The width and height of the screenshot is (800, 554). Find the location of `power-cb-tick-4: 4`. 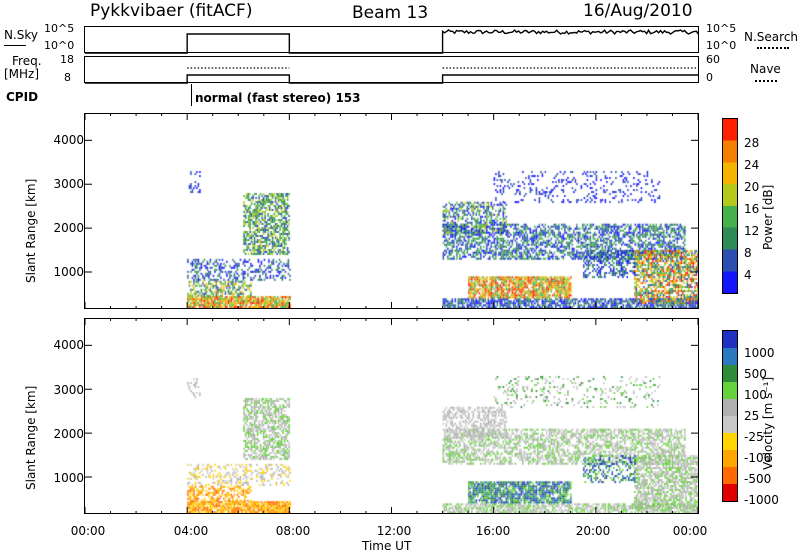

power-cb-tick-4: 4 is located at coordinates (748, 275).